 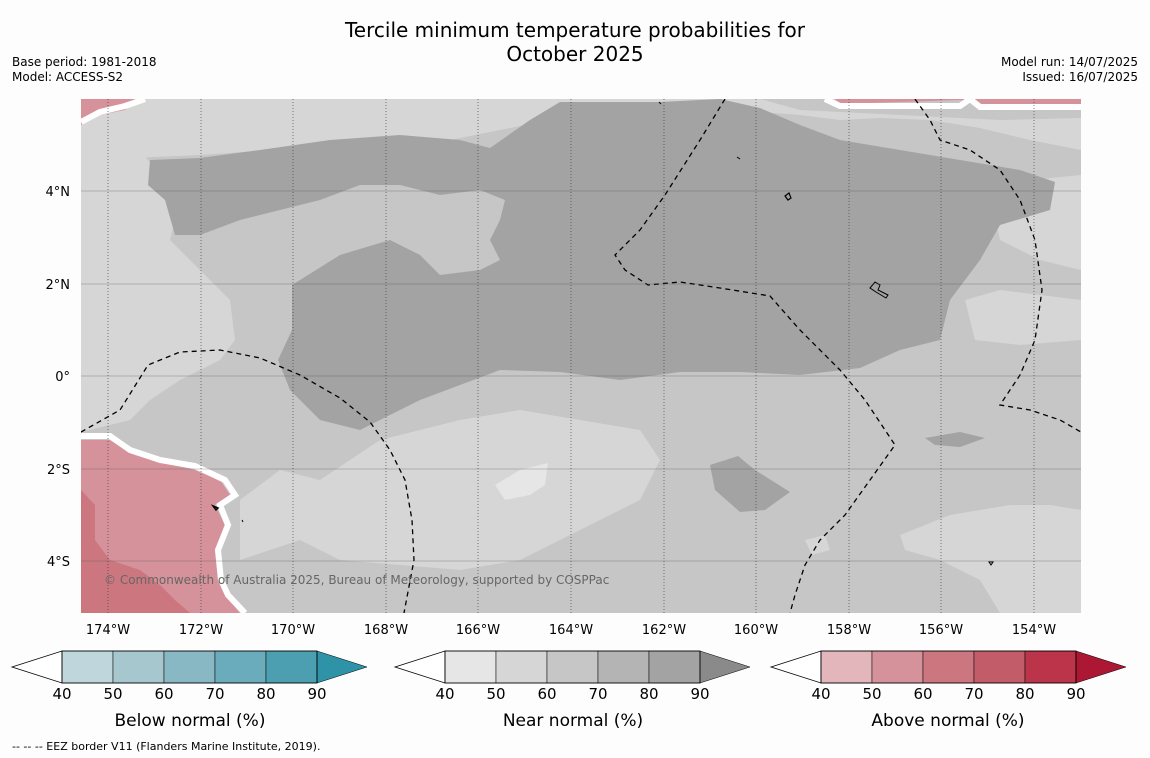 I want to click on near-normal-40-50-east, so click(x=1023, y=317).